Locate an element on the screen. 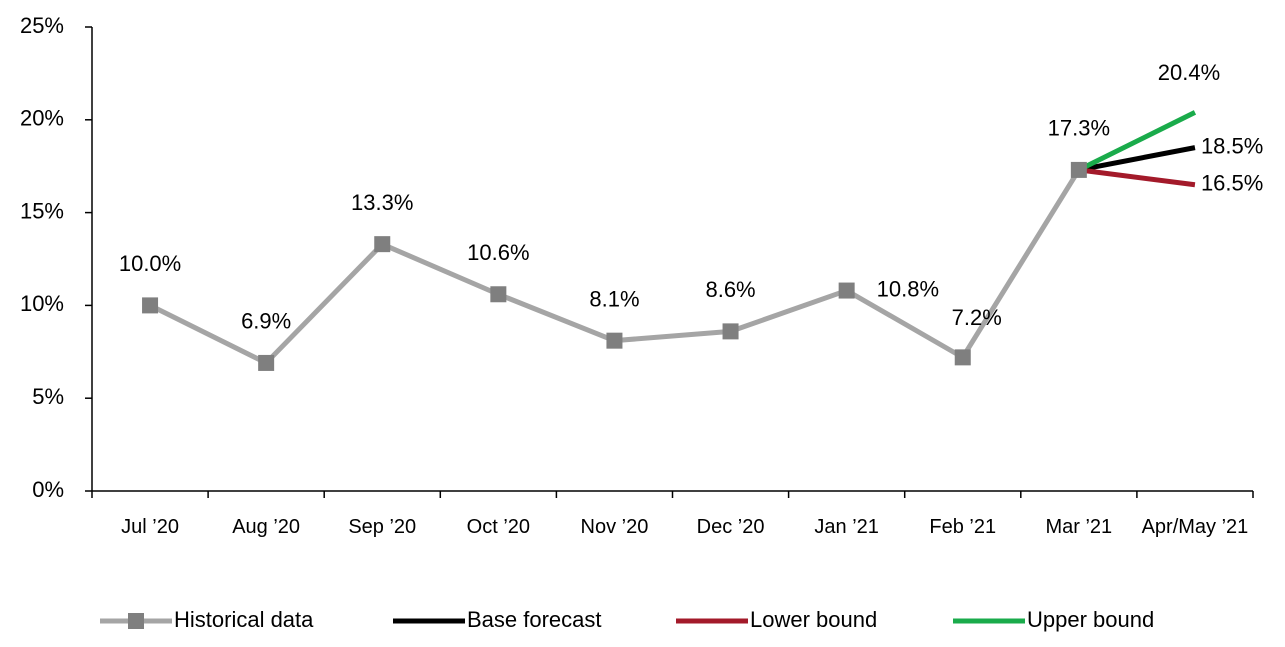 The width and height of the screenshot is (1285, 647). legend-marker is located at coordinates (136, 621).